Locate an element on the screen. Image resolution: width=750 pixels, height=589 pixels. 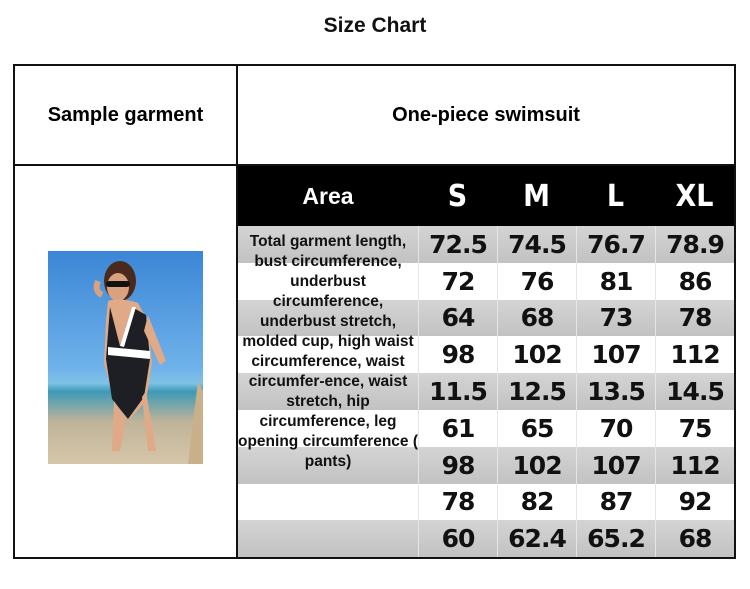
size-value-cell: 74.5 is located at coordinates (536, 244).